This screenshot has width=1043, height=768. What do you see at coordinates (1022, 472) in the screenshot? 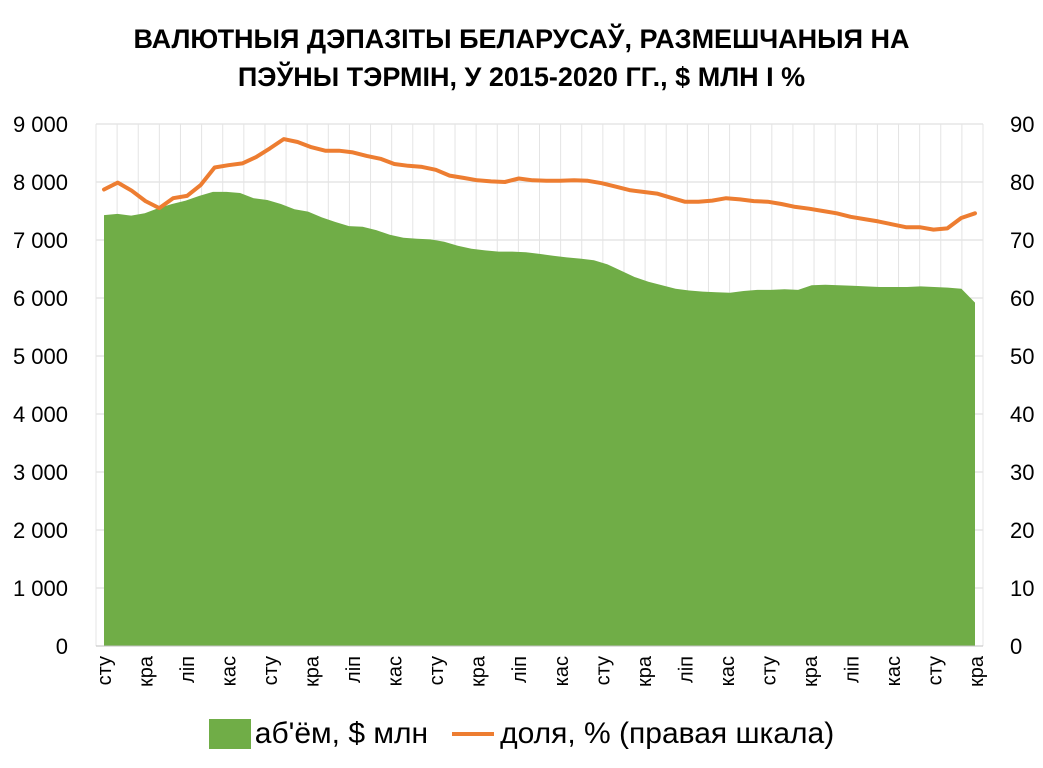
I see `y-right-tick-label: 30` at bounding box center [1022, 472].